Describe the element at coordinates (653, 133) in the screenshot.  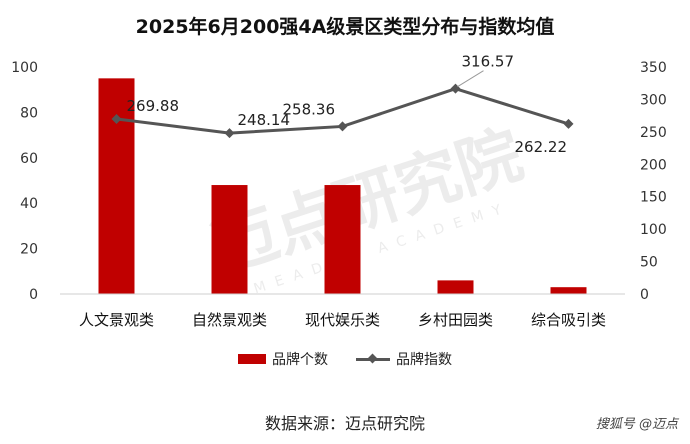
I see `y-right-tick-label: 250` at that location.